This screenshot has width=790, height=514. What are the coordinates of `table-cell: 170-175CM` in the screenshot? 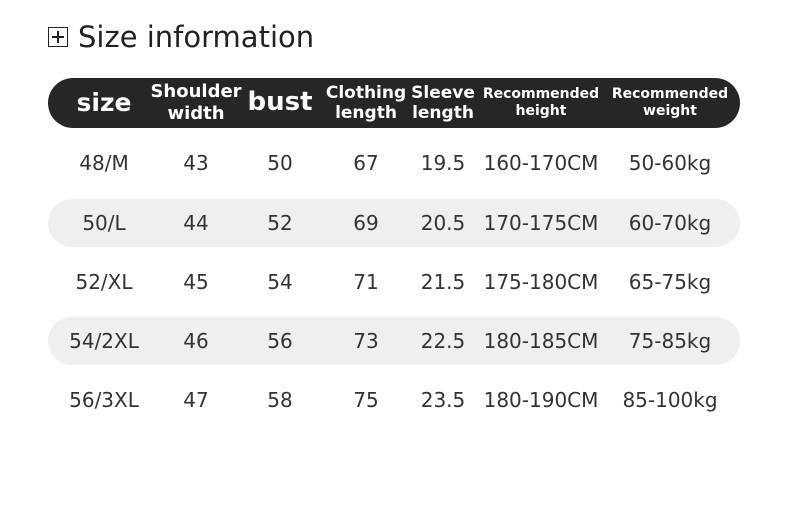 It's located at (541, 223).